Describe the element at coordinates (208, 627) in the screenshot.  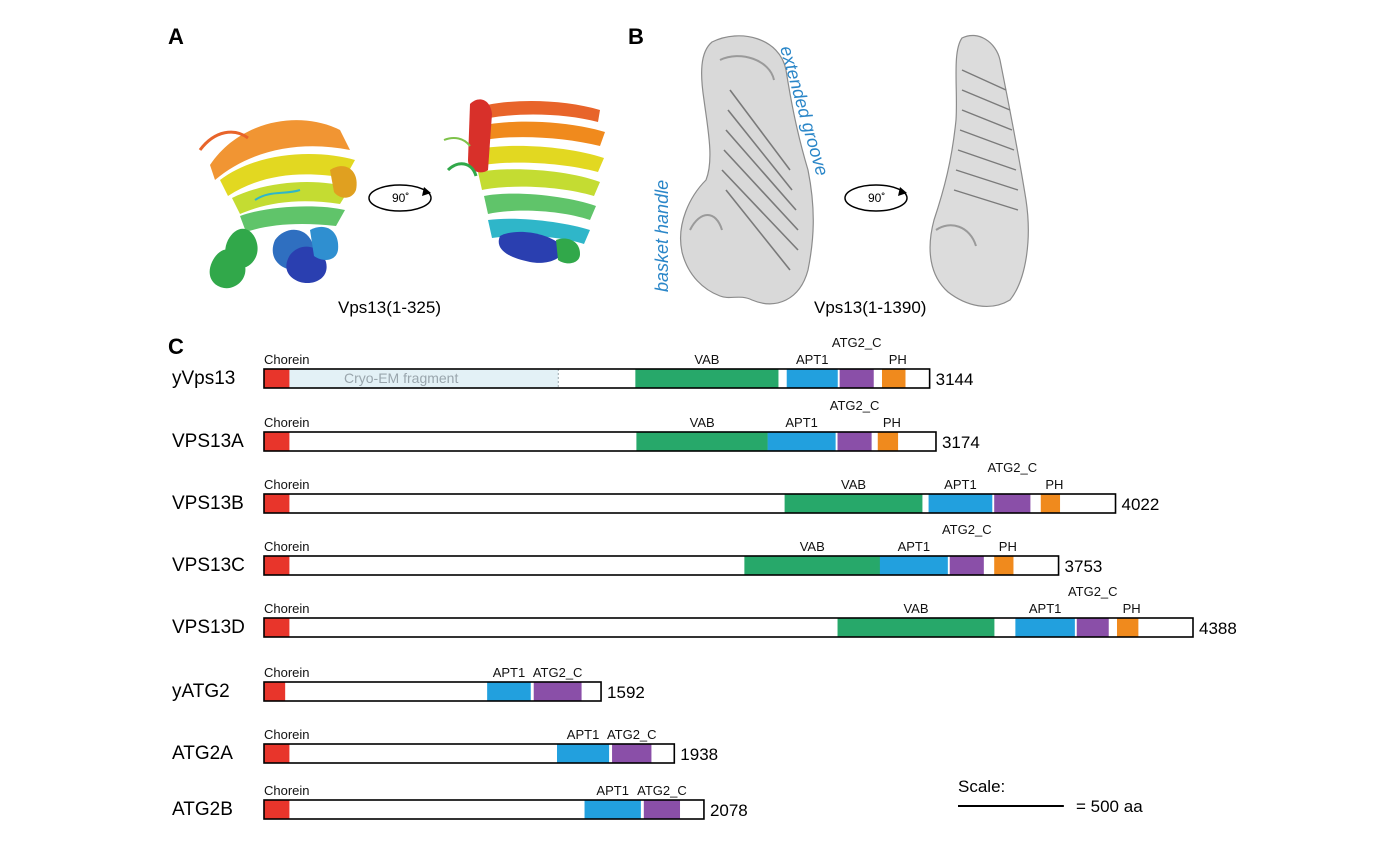
I see `protein-name: VPS13D` at that location.